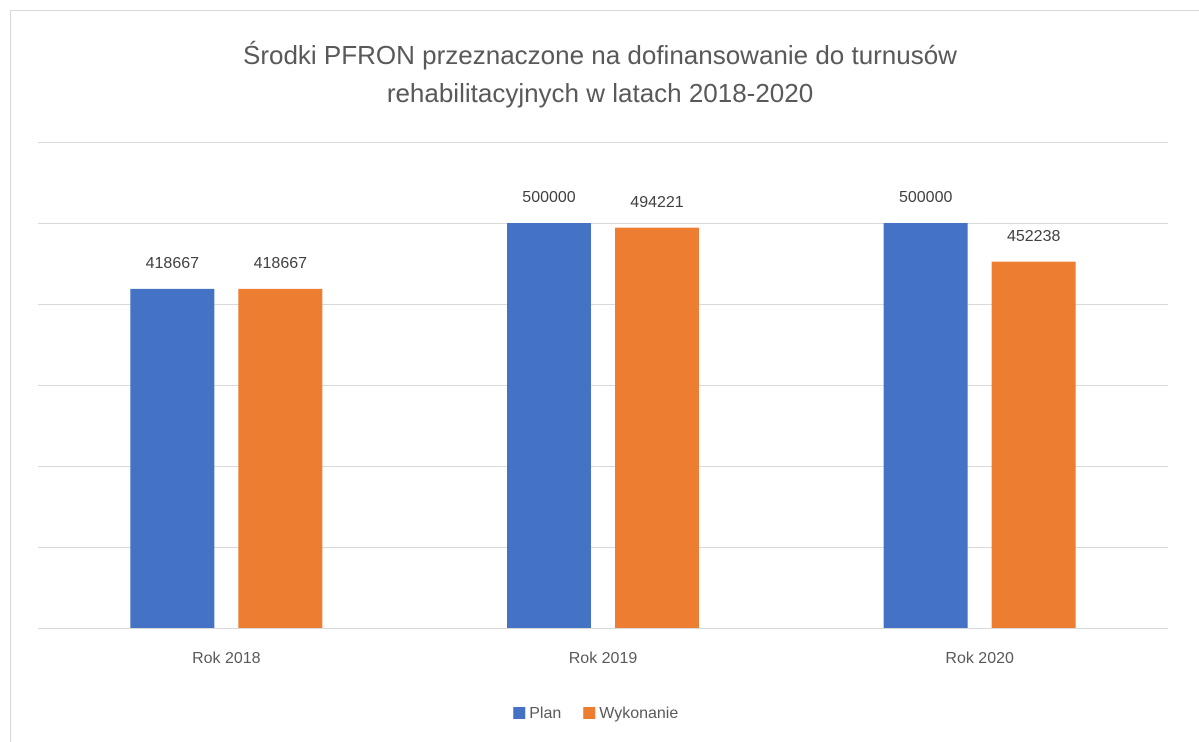 The image size is (1199, 742). Describe the element at coordinates (545, 713) in the screenshot. I see `legend-label: Plan` at that location.